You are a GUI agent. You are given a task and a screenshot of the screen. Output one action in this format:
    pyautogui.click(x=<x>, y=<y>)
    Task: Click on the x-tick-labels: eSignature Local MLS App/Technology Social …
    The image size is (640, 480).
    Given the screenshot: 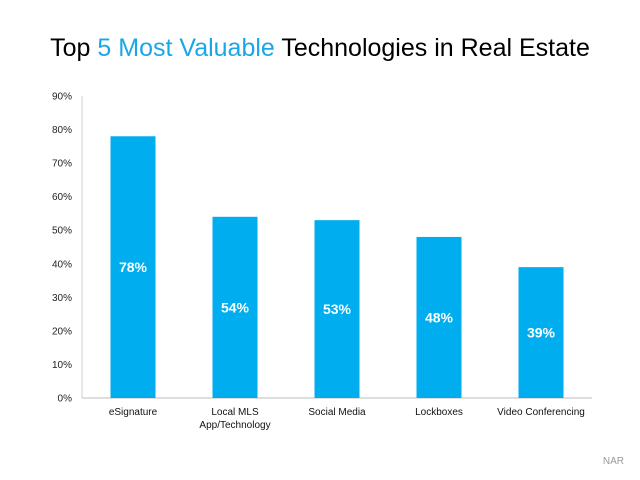 What is the action you would take?
    pyautogui.click(x=347, y=419)
    